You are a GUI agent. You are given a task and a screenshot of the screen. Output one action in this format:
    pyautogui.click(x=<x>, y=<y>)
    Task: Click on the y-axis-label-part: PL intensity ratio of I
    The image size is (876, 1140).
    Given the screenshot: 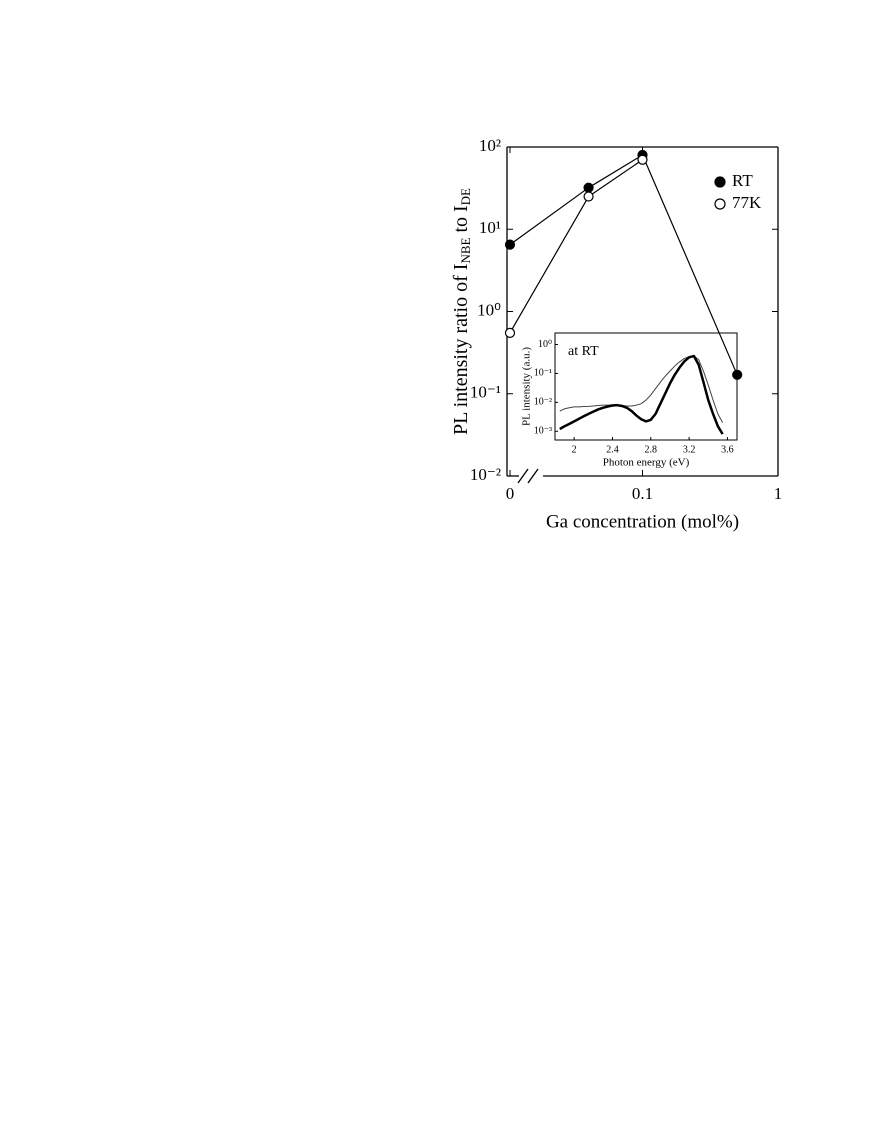 What is the action you would take?
    pyautogui.click(x=461, y=349)
    